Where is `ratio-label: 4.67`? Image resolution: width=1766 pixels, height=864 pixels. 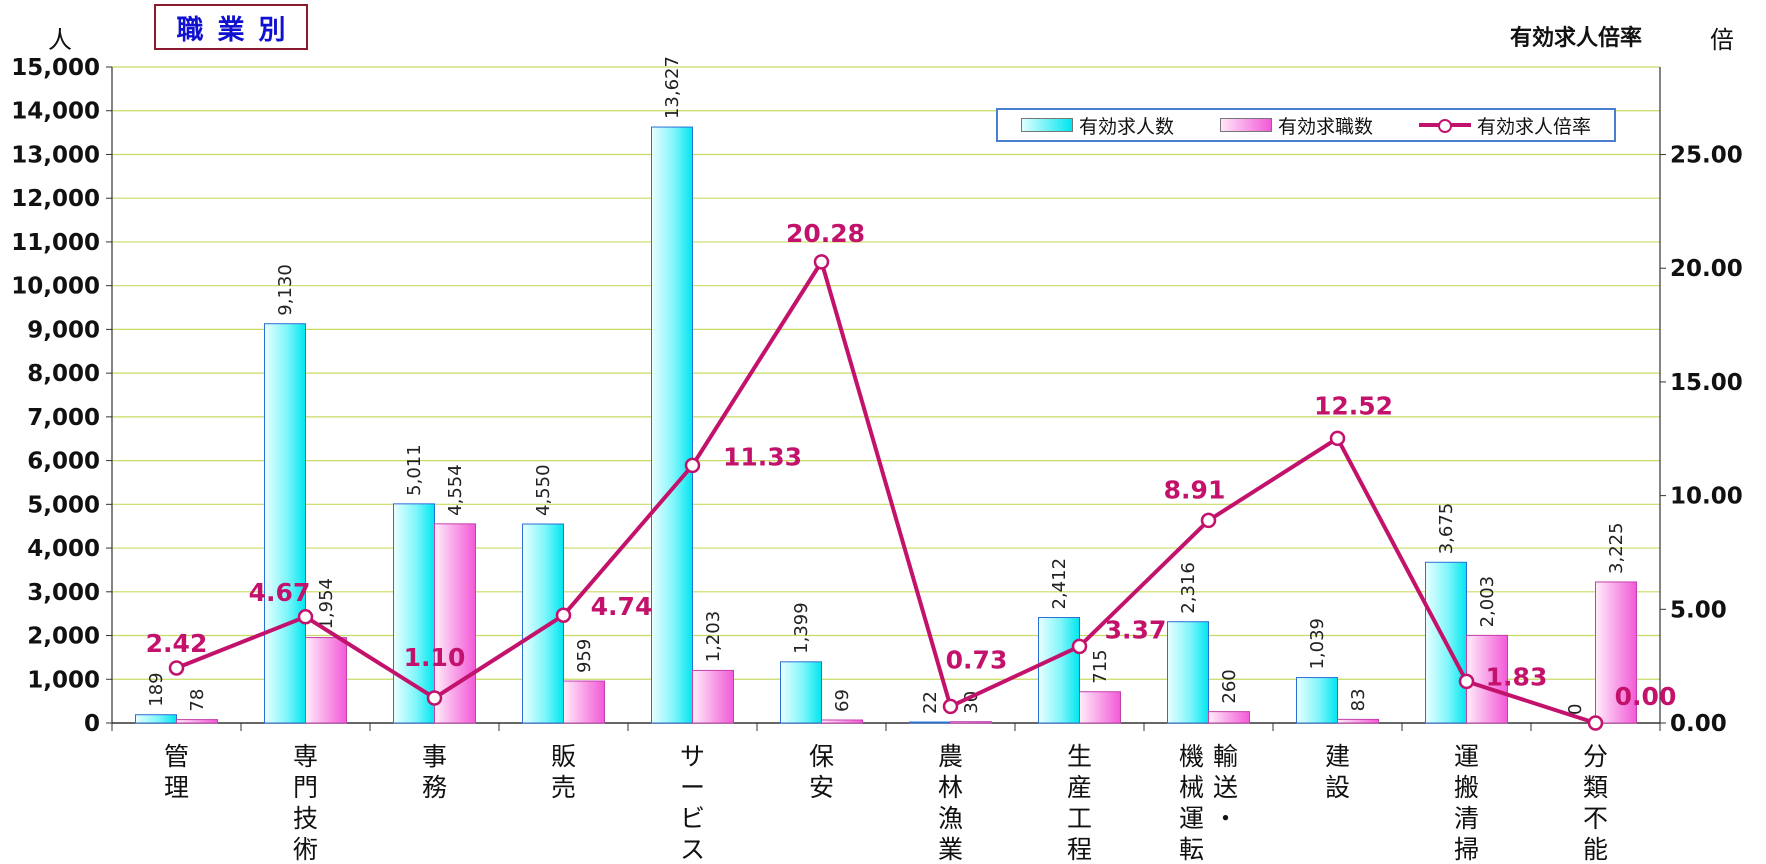 ratio-label: 4.67 is located at coordinates (280, 592).